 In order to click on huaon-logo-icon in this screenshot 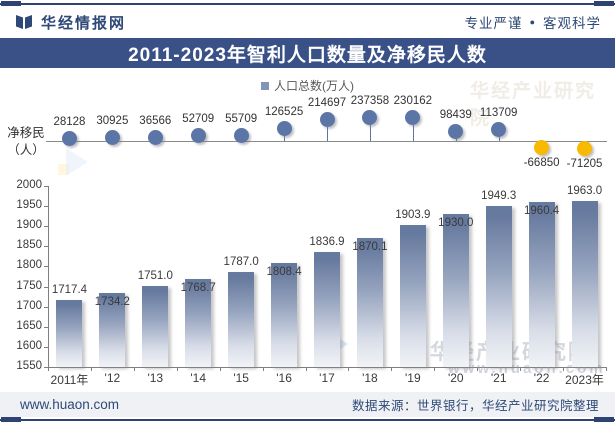, I will do `click(24, 22)`.